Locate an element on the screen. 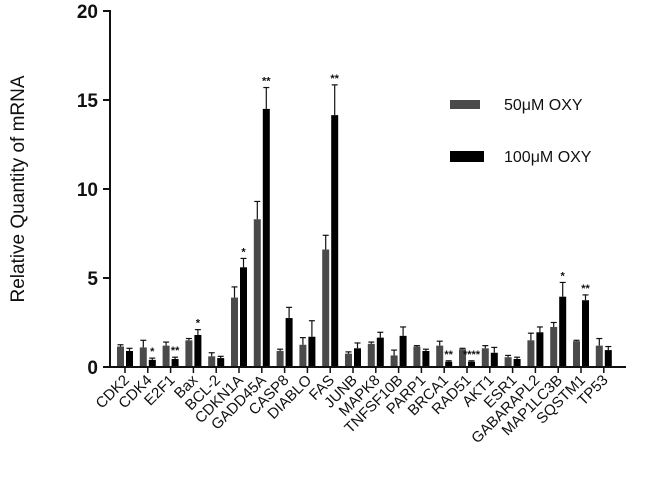  y-tick-label: 0 is located at coordinates (92, 368).